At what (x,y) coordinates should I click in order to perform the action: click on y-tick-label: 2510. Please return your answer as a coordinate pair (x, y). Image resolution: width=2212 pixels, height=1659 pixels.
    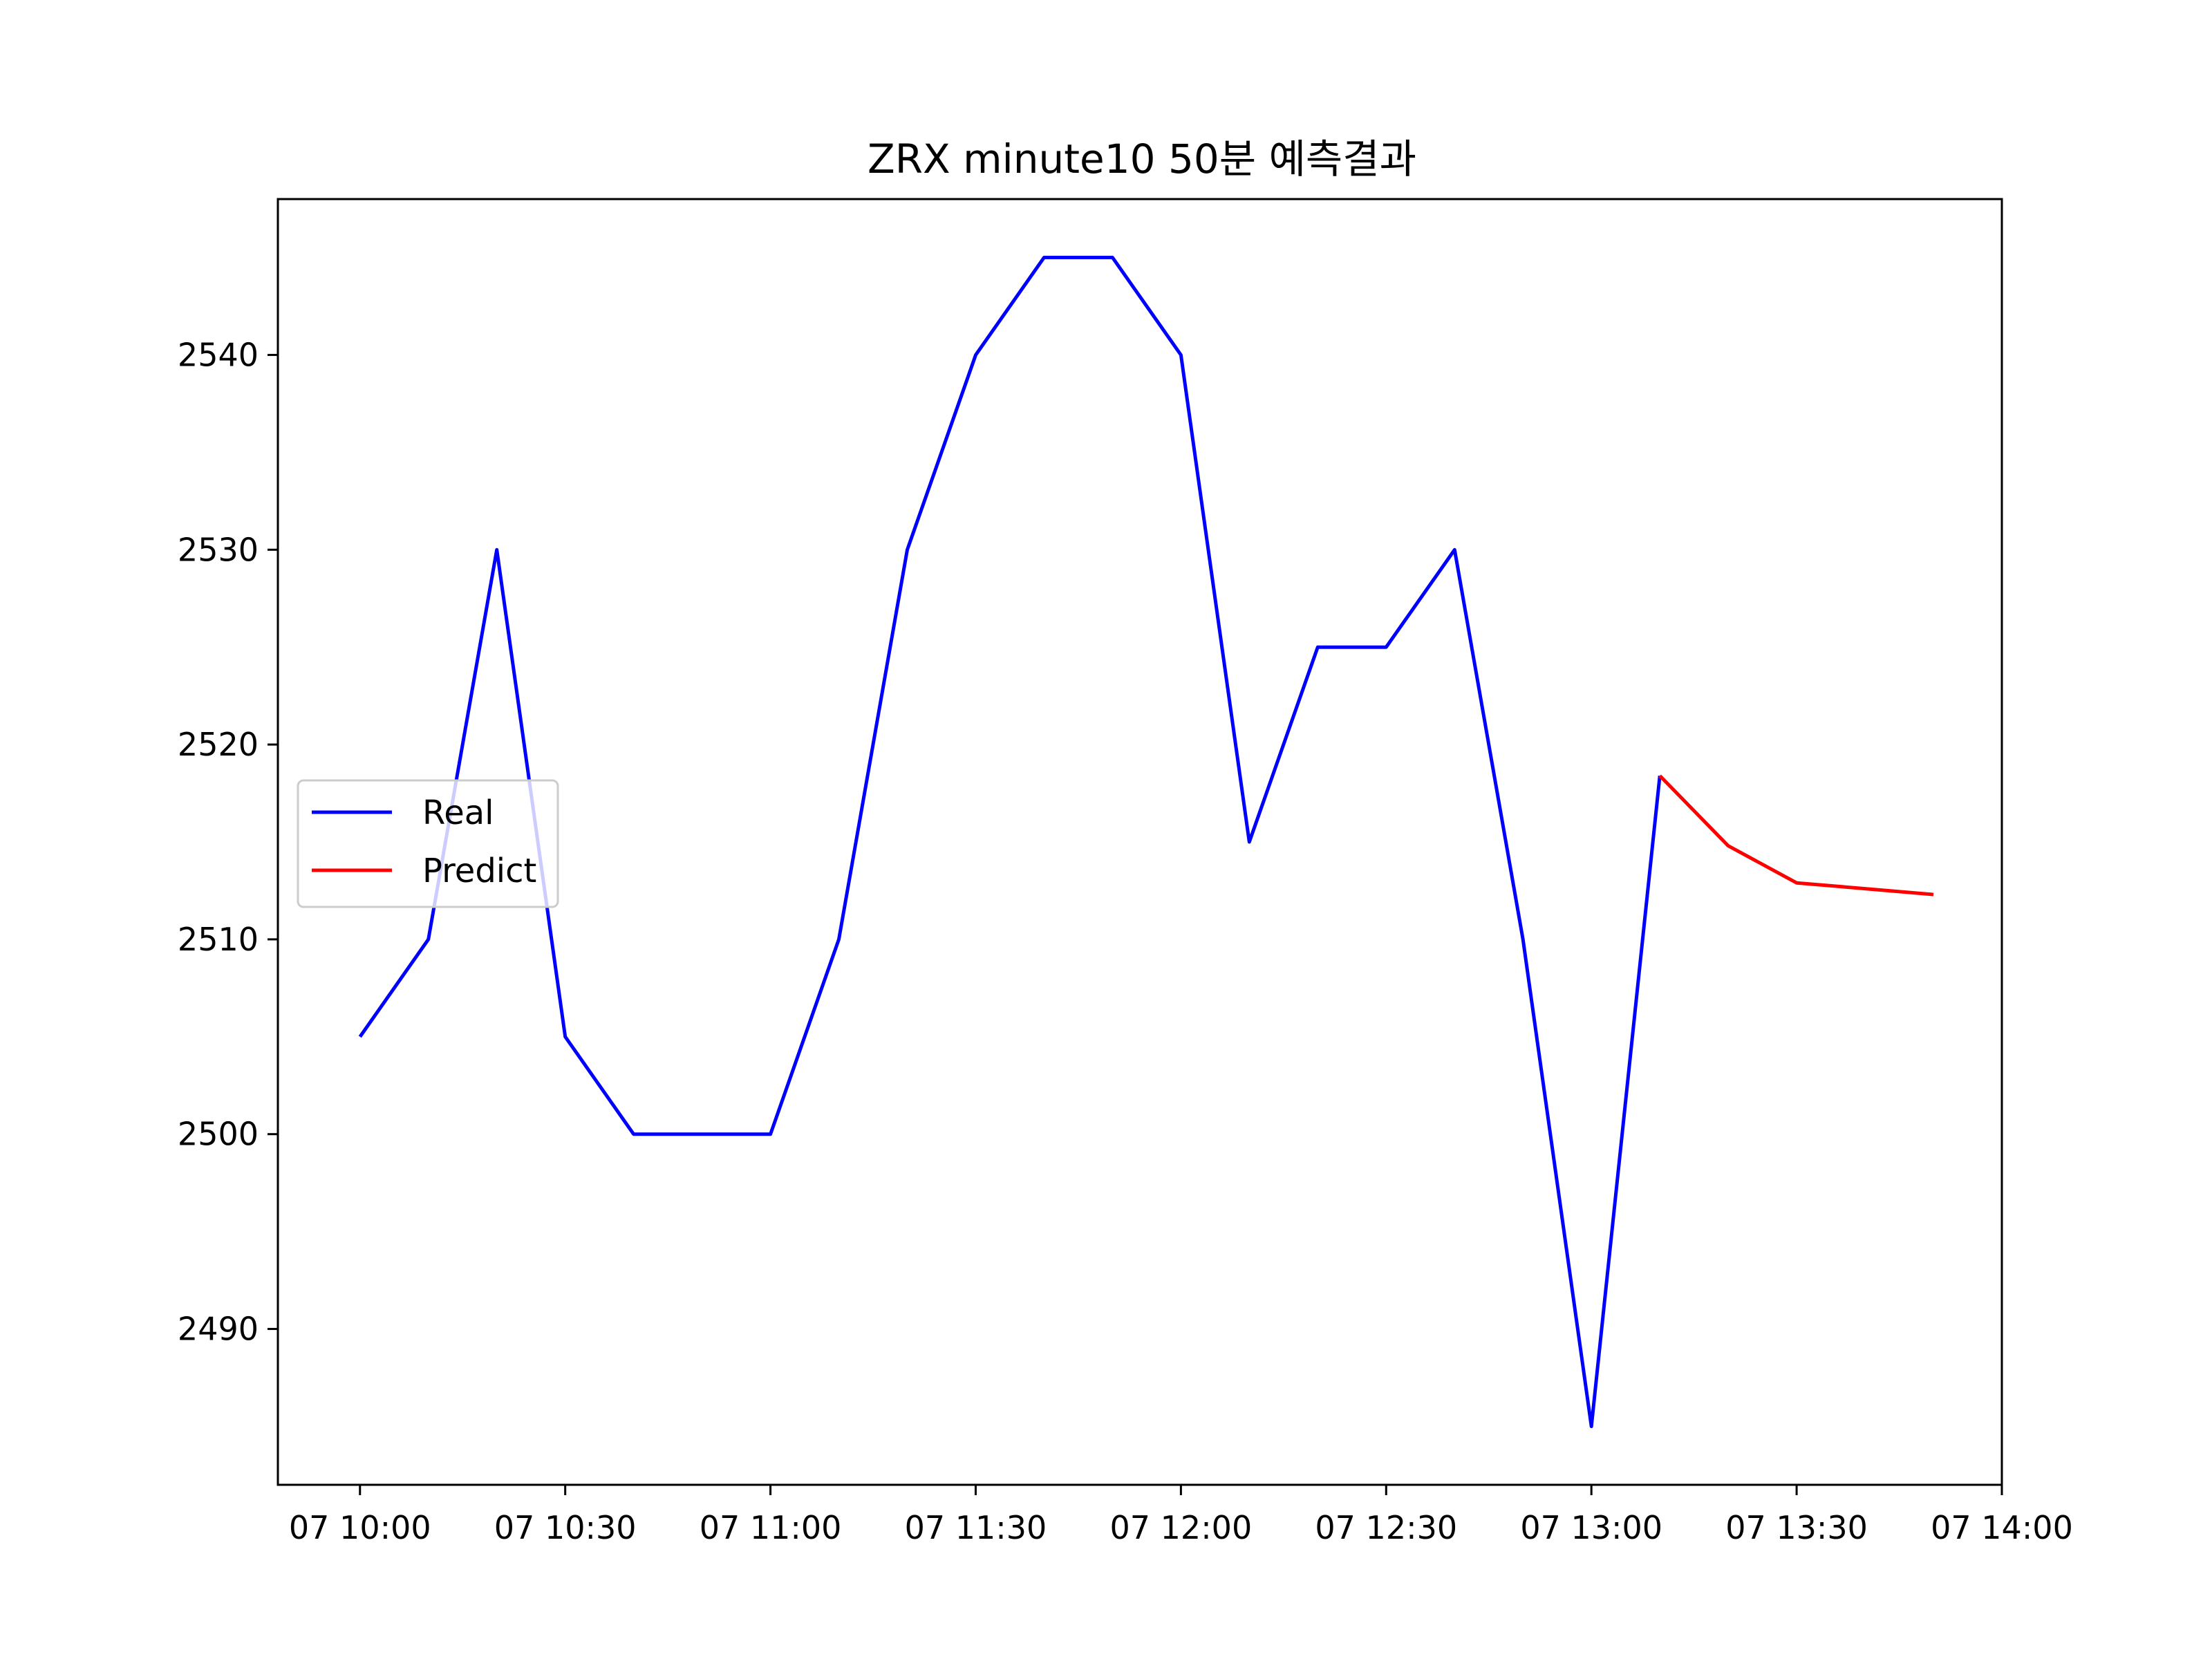
    Looking at the image, I should click on (218, 939).